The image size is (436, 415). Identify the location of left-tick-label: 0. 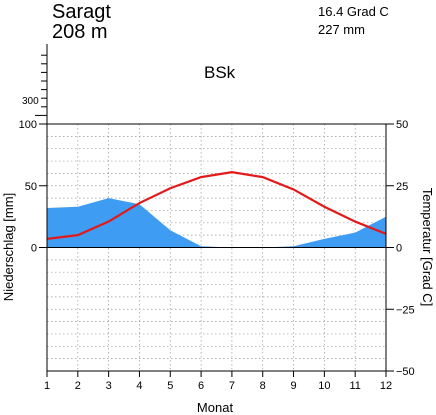
(34, 249).